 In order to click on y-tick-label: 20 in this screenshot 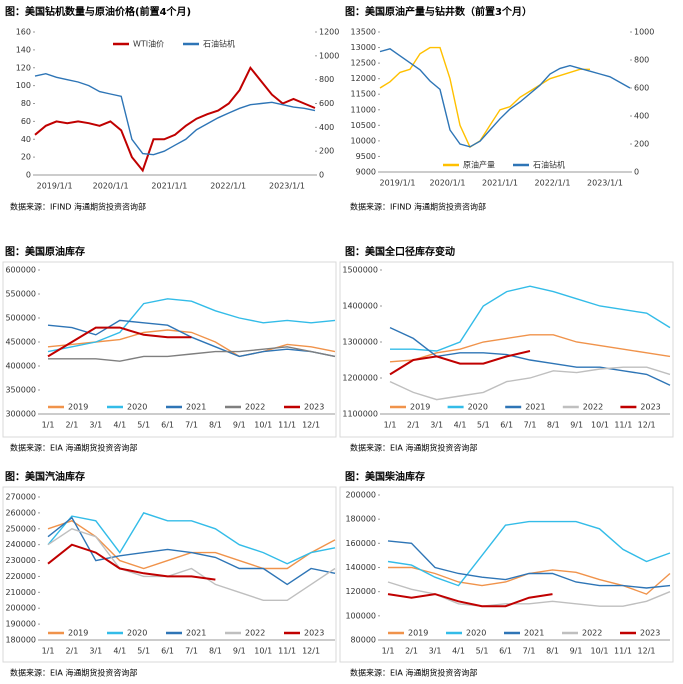, I will do `click(26, 157)`.